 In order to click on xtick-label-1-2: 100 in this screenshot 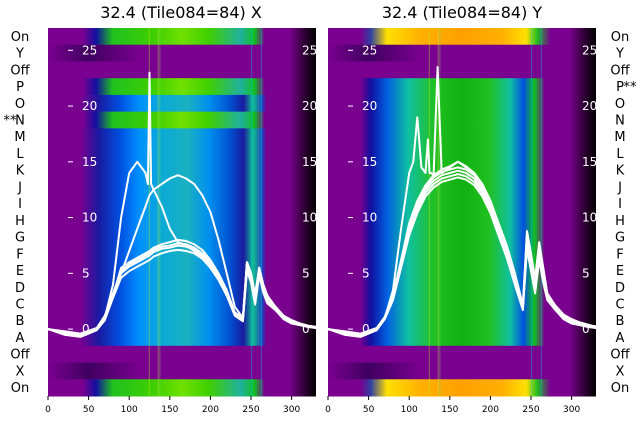, I will do `click(409, 410)`.